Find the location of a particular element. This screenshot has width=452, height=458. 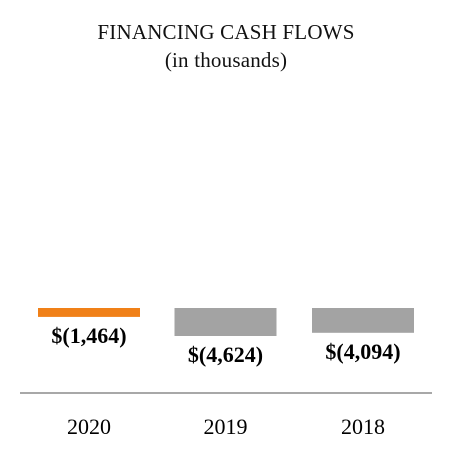

chart-title: FINANCING CASH FLOWS is located at coordinates (226, 32).